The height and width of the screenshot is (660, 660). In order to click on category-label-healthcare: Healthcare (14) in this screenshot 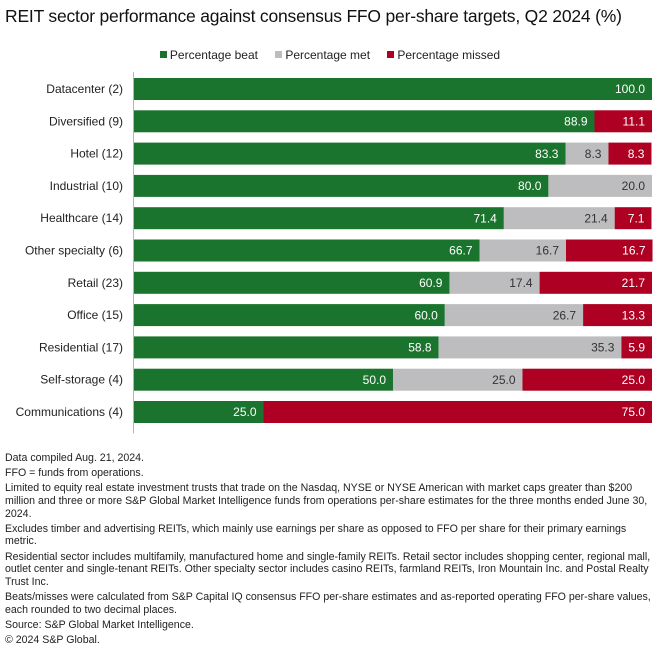, I will do `click(81, 218)`.